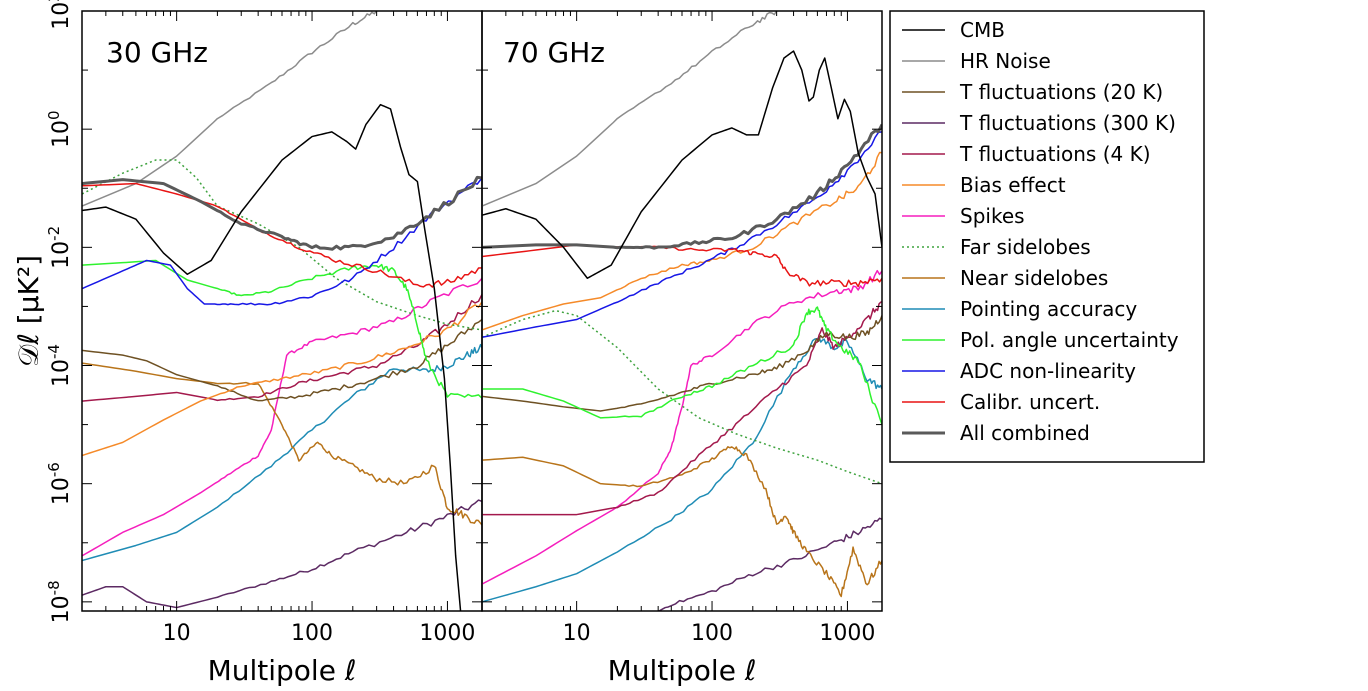  I want to click on legend-item-bias: Bias effect, so click(984, 185).